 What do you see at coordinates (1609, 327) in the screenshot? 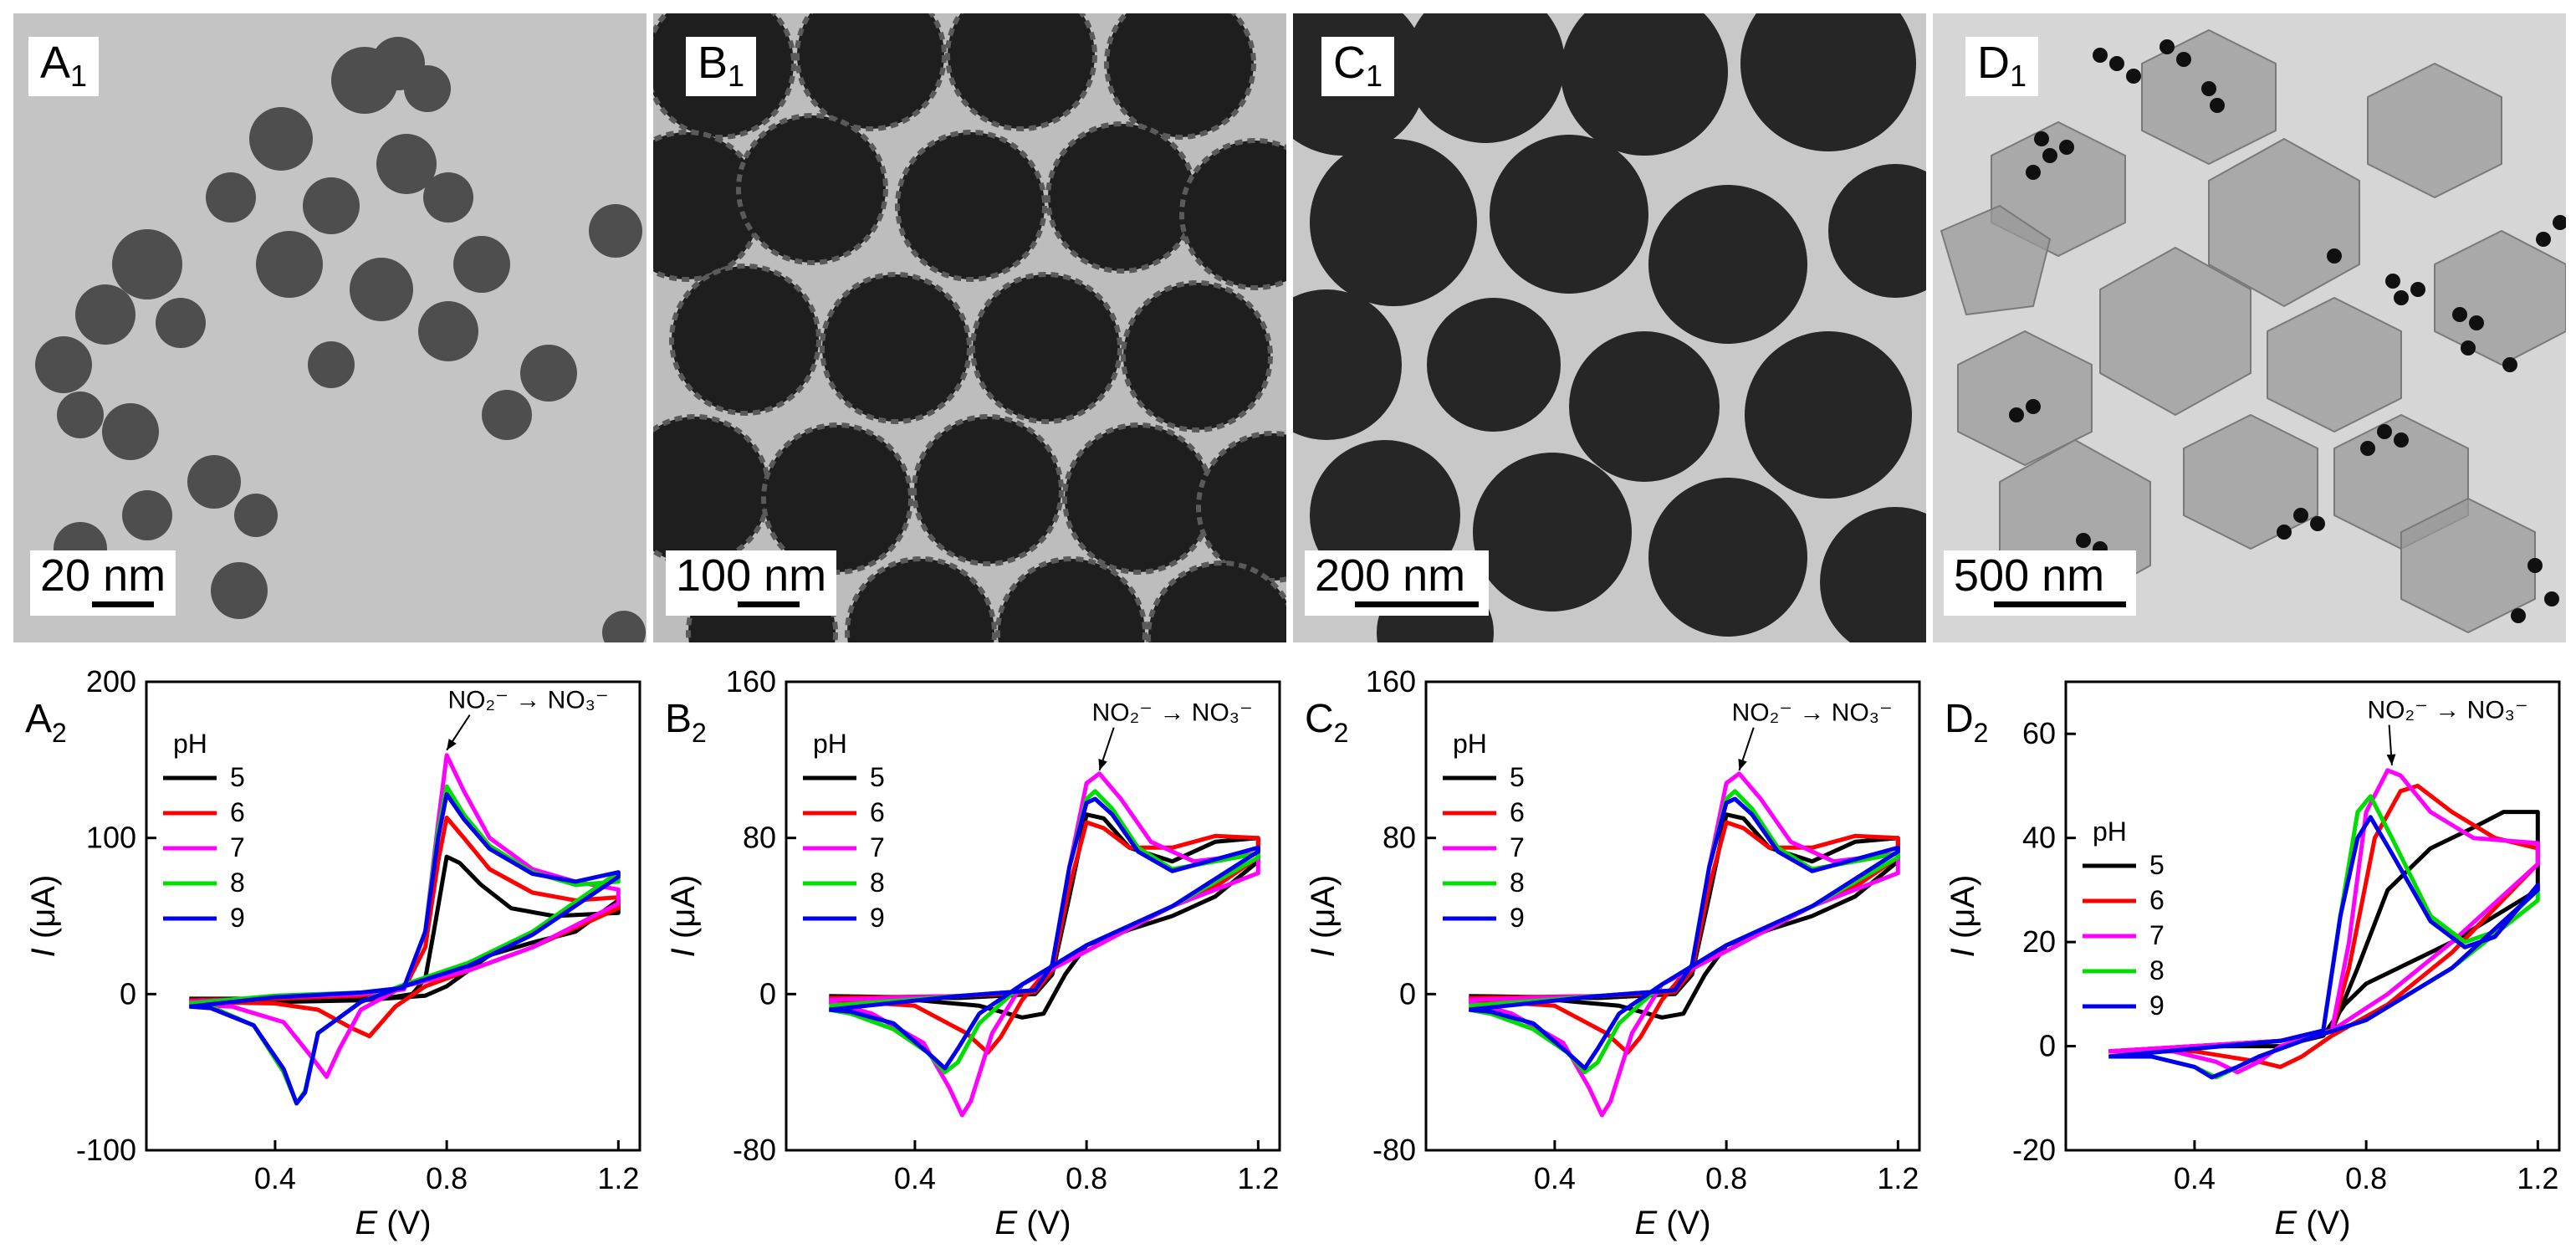
I see `tem-panel-c1` at bounding box center [1609, 327].